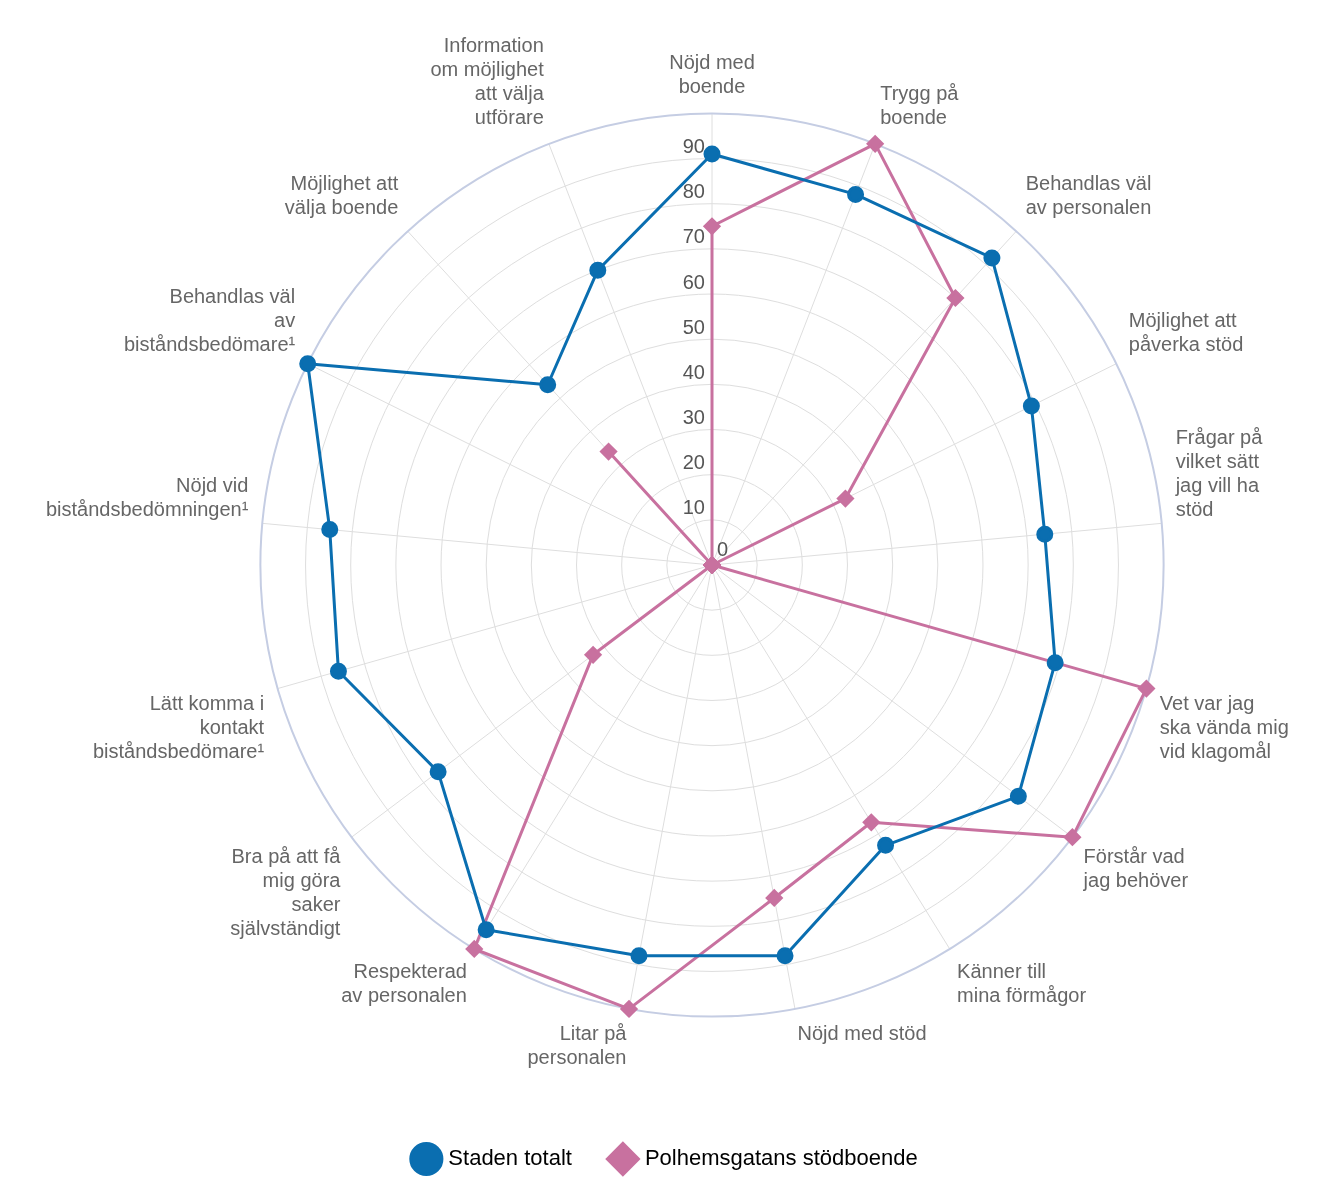  I want to click on y-tick-label: 50, so click(693, 326).